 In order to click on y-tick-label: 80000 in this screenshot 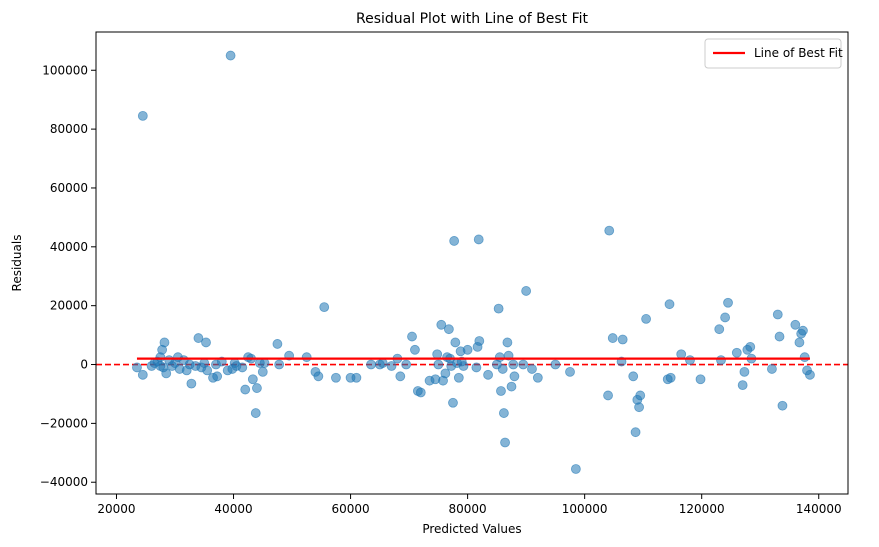, I will do `click(69, 129)`.